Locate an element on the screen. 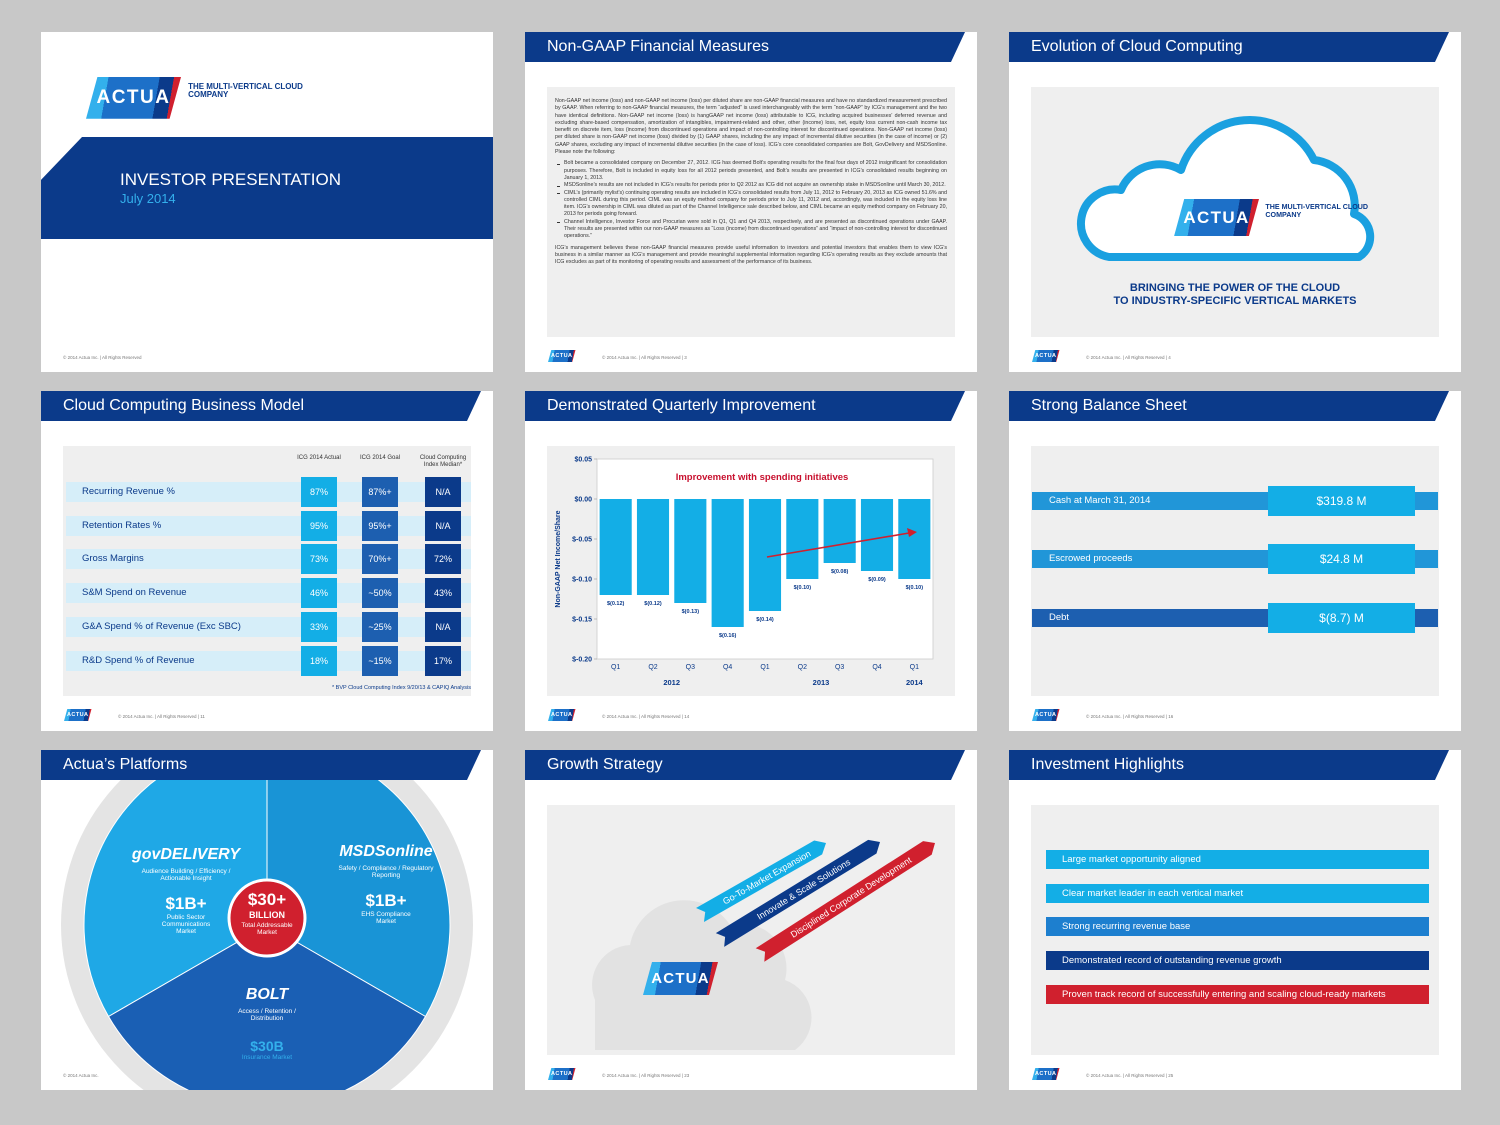 This screenshot has height=1125, width=1500. value-label: $(0.16) is located at coordinates (728, 636).